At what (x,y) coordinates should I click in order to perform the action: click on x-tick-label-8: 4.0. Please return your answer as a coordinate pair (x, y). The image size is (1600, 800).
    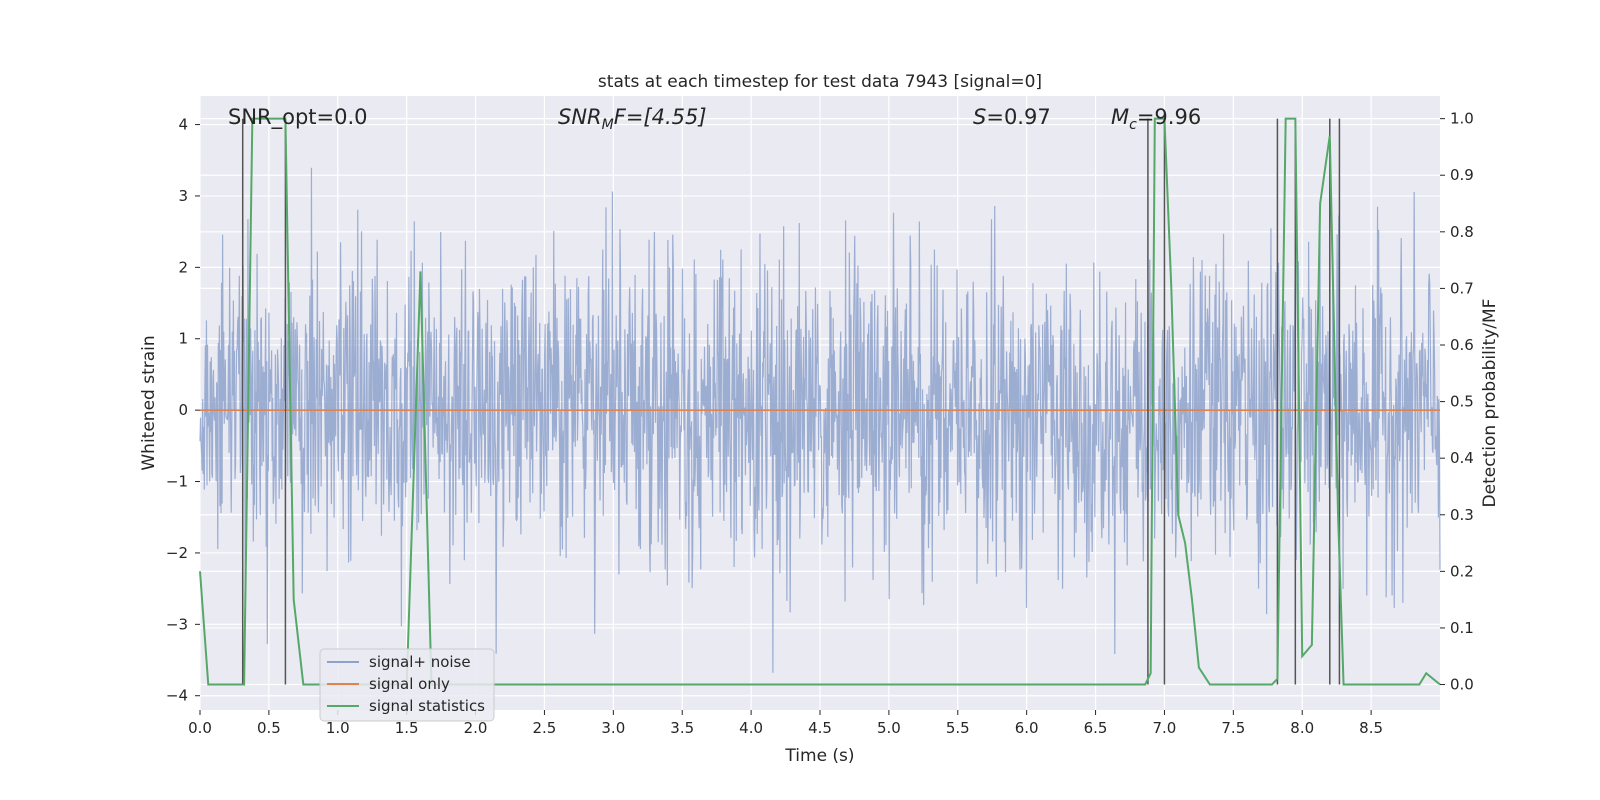
    Looking at the image, I should click on (751, 728).